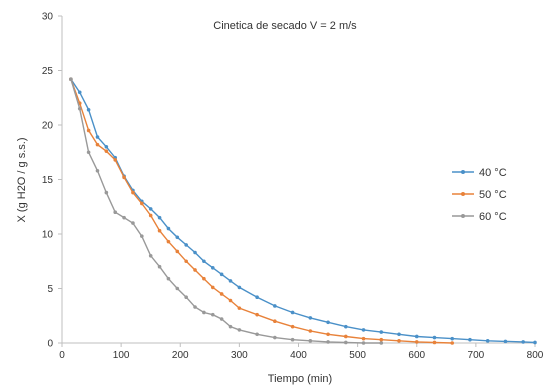 The image size is (547, 387). Describe the element at coordinates (48, 17) in the screenshot. I see `y-tick-label: 30` at that location.